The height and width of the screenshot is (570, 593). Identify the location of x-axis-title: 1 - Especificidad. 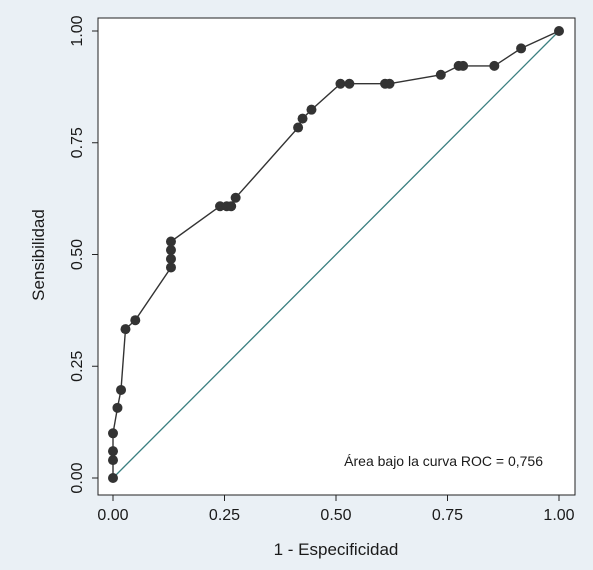
(336, 549).